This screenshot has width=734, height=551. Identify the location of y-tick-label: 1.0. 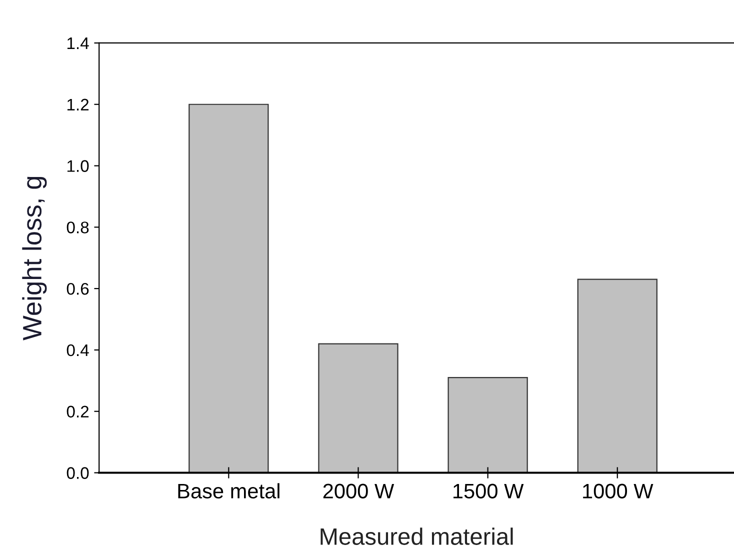
(78, 166).